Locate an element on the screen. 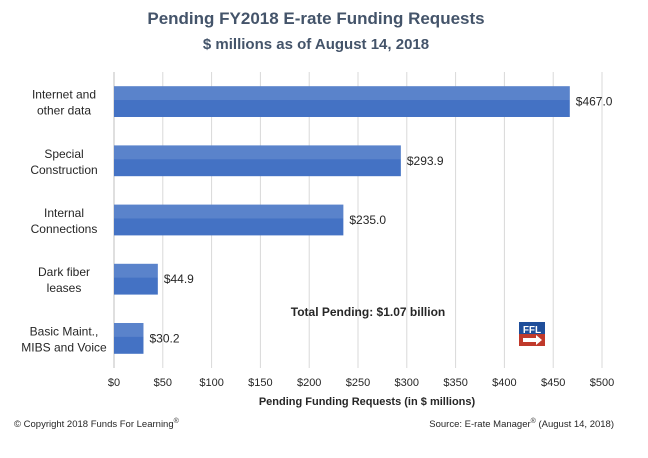  source-registered-mark: ® is located at coordinates (534, 421).